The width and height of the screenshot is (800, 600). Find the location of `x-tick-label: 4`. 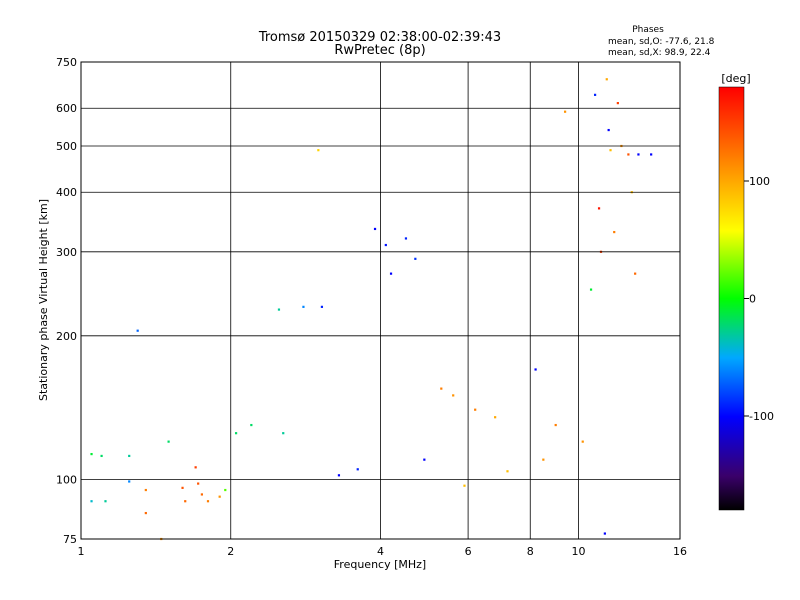

x-tick-label: 4 is located at coordinates (380, 551).